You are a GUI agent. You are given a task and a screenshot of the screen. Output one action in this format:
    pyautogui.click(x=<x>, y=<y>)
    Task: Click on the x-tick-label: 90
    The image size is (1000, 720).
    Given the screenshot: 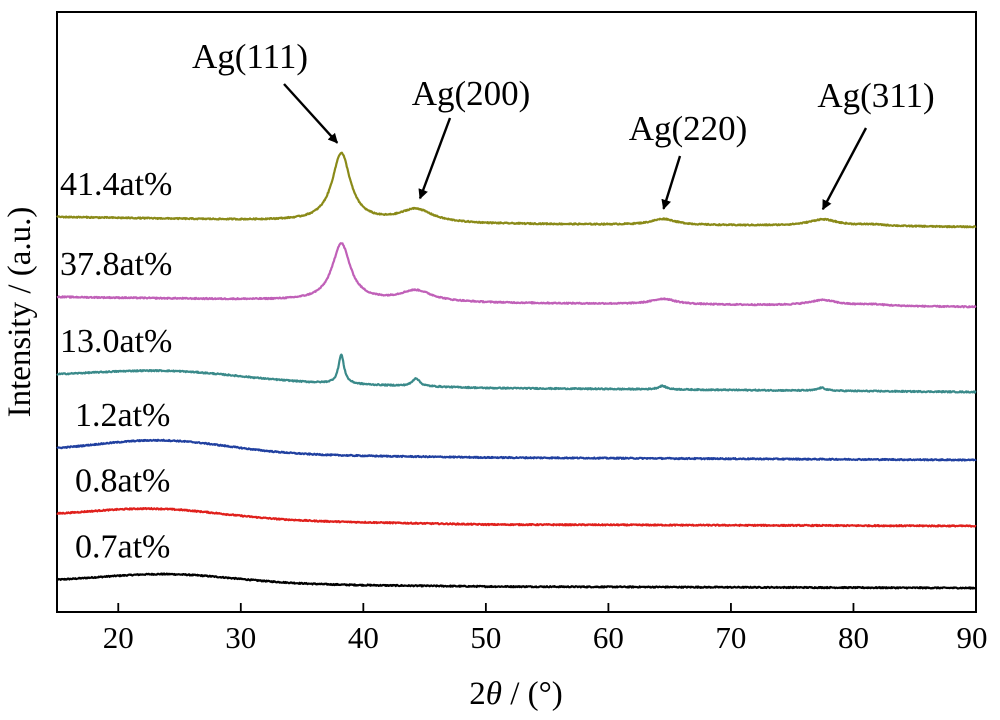 What is the action you would take?
    pyautogui.click(x=972, y=637)
    